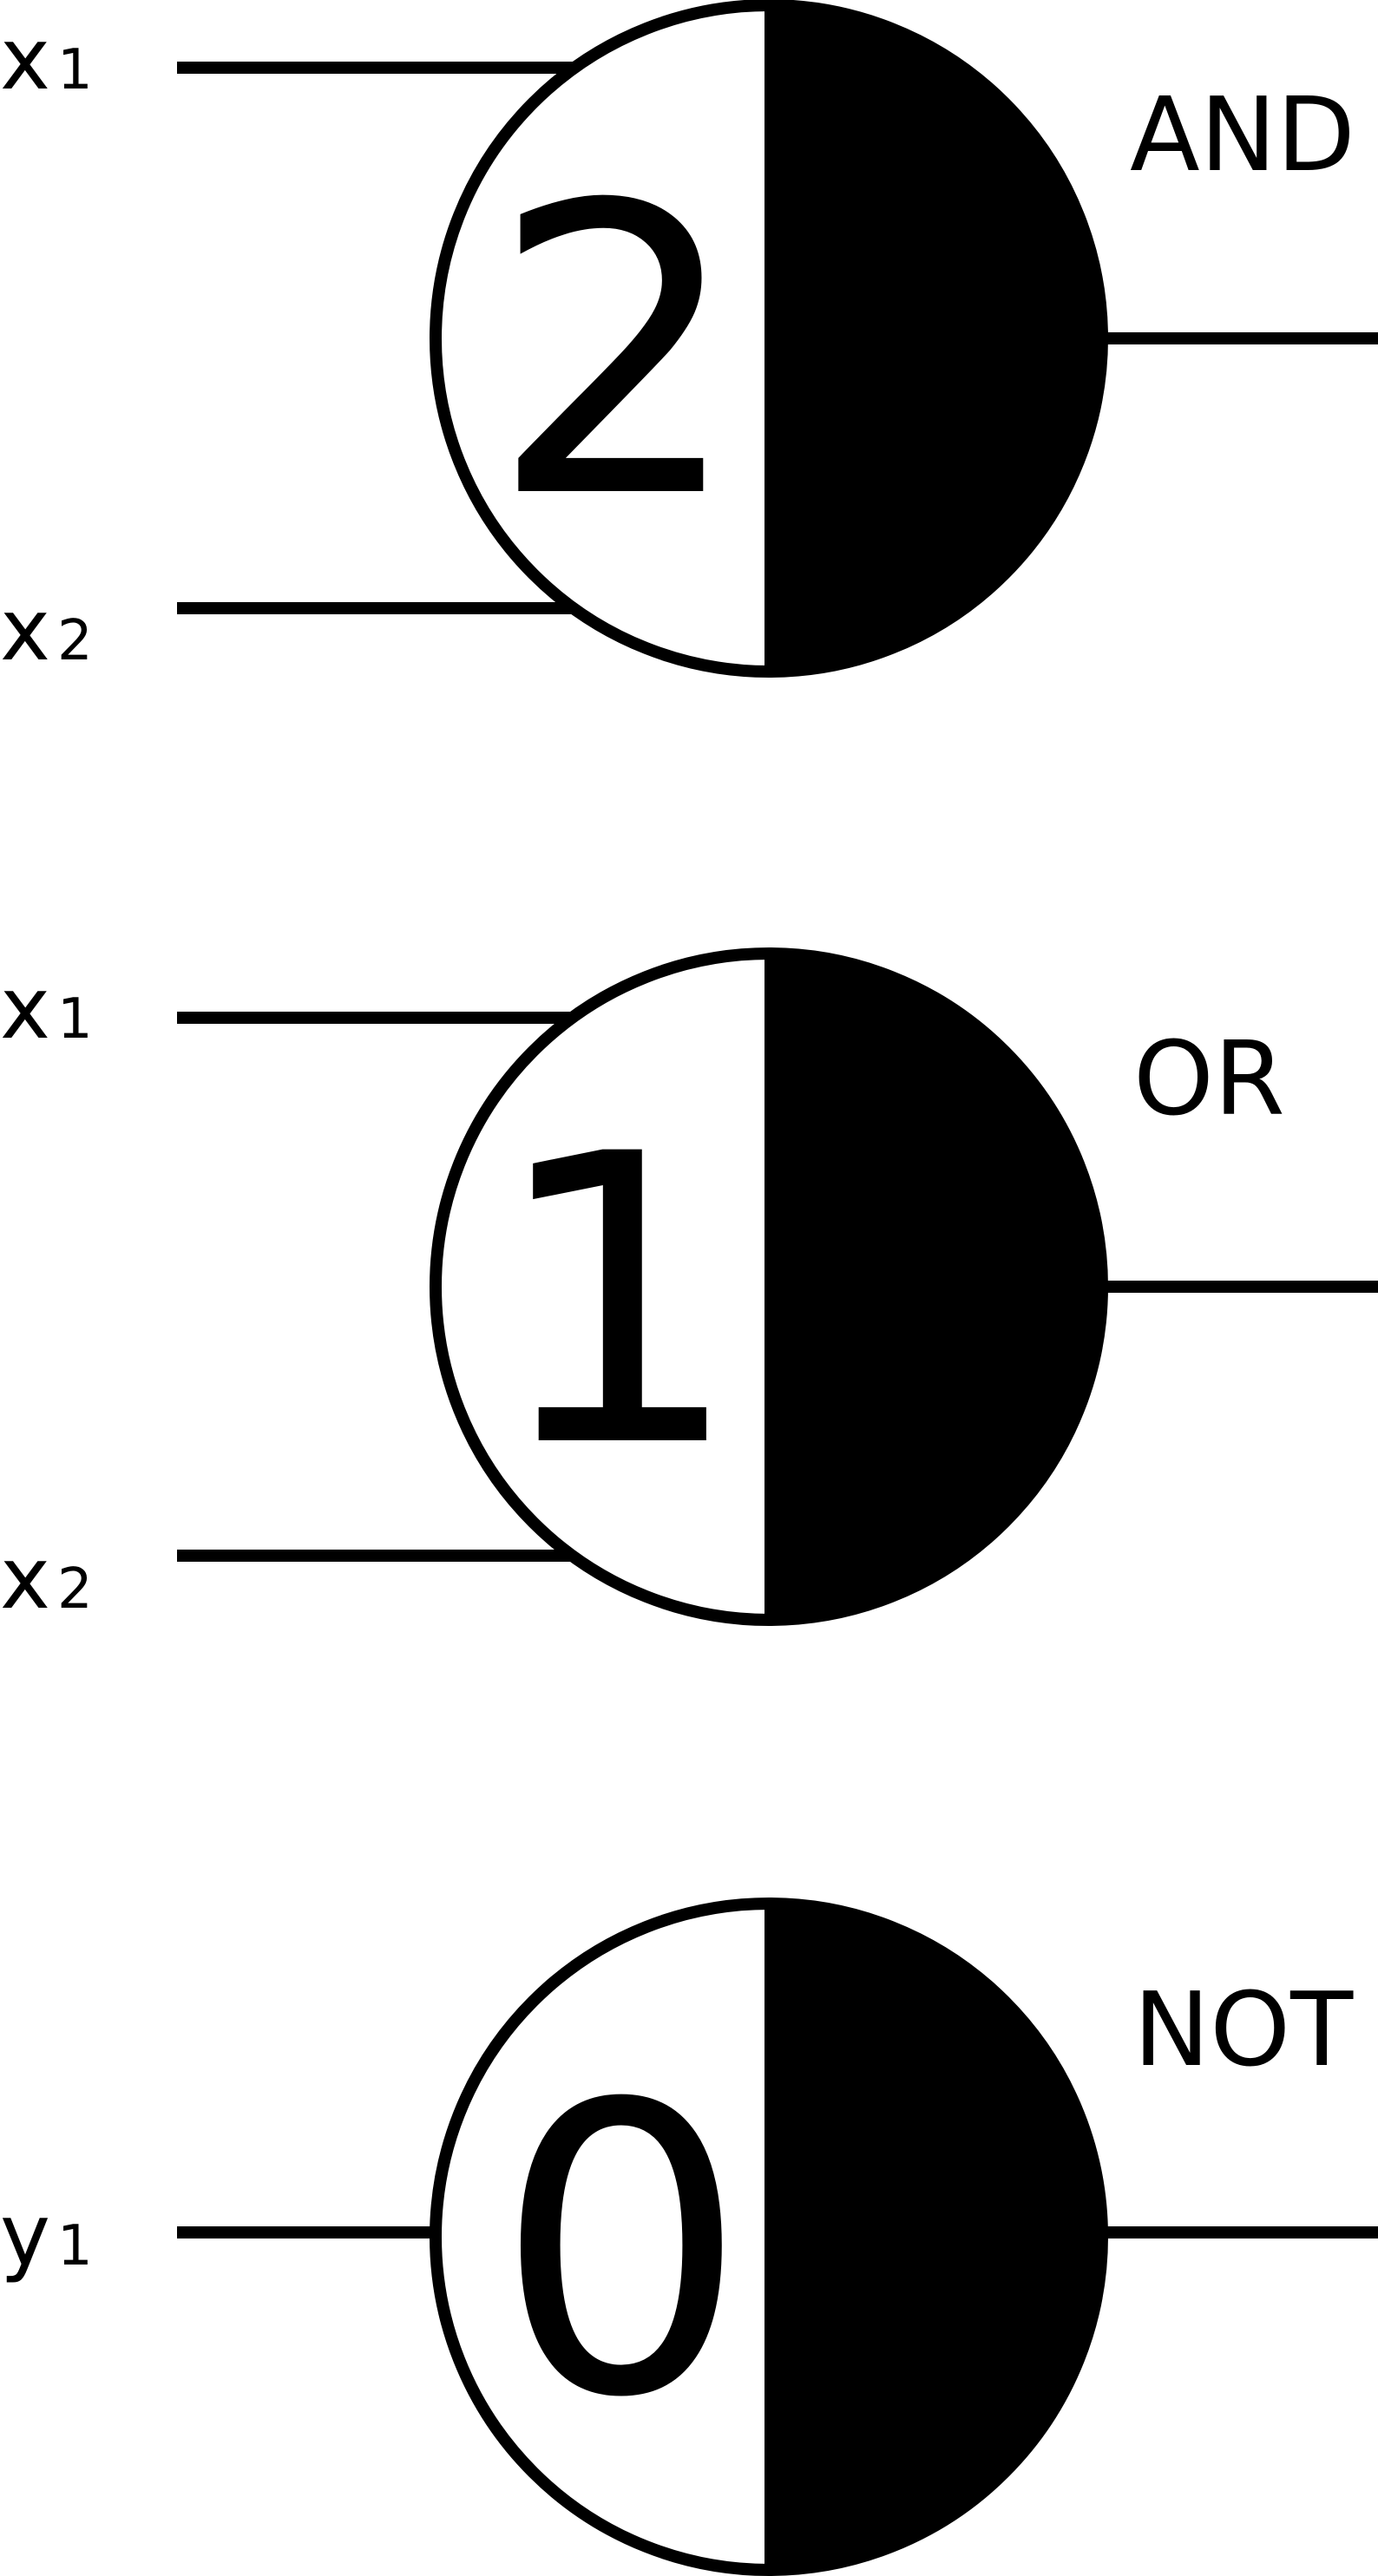 Image resolution: width=1378 pixels, height=2576 pixels. What do you see at coordinates (616, 1303) in the screenshot?
I see `threshold-value: 1` at bounding box center [616, 1303].